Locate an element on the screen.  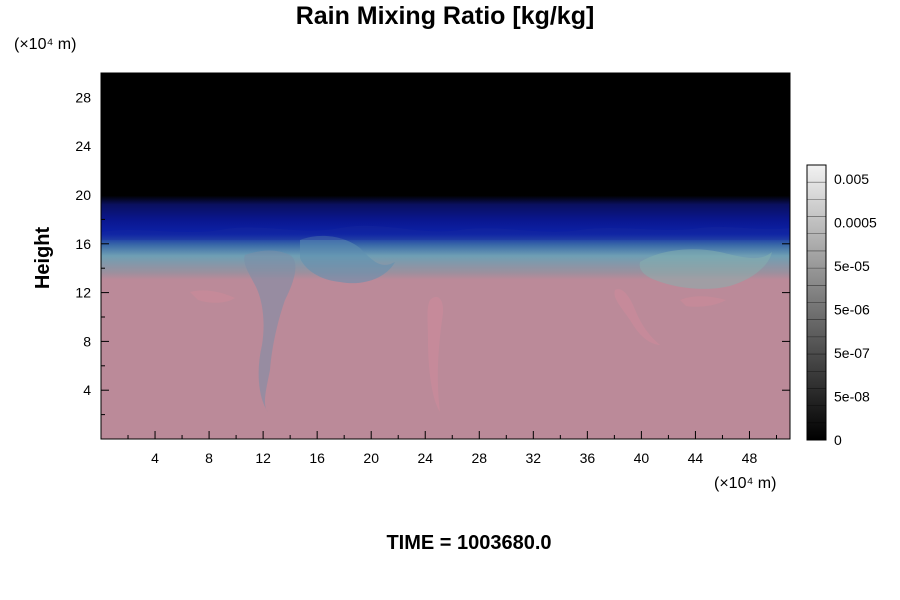
colorbar-labels: 0.005 0.0005 5e-05 5e-06 5e-07 5e-08 0 is located at coordinates (855, 309).